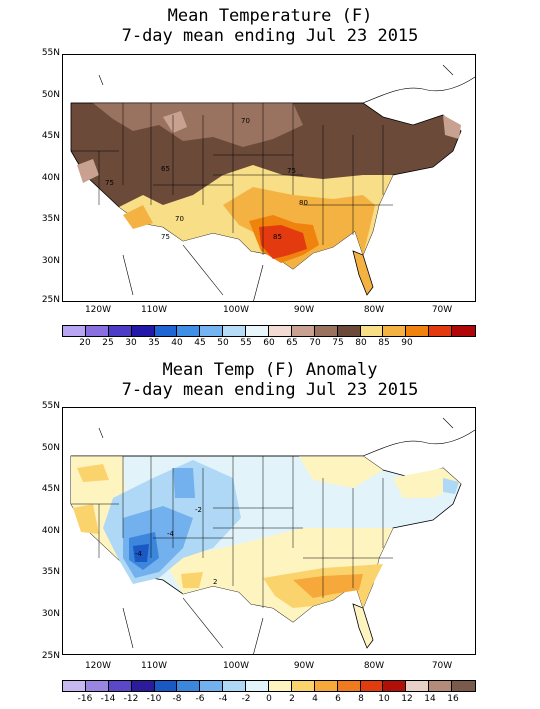  What do you see at coordinates (50, 448) in the screenshot?
I see `bottom-lat-label: 50N` at bounding box center [50, 448].